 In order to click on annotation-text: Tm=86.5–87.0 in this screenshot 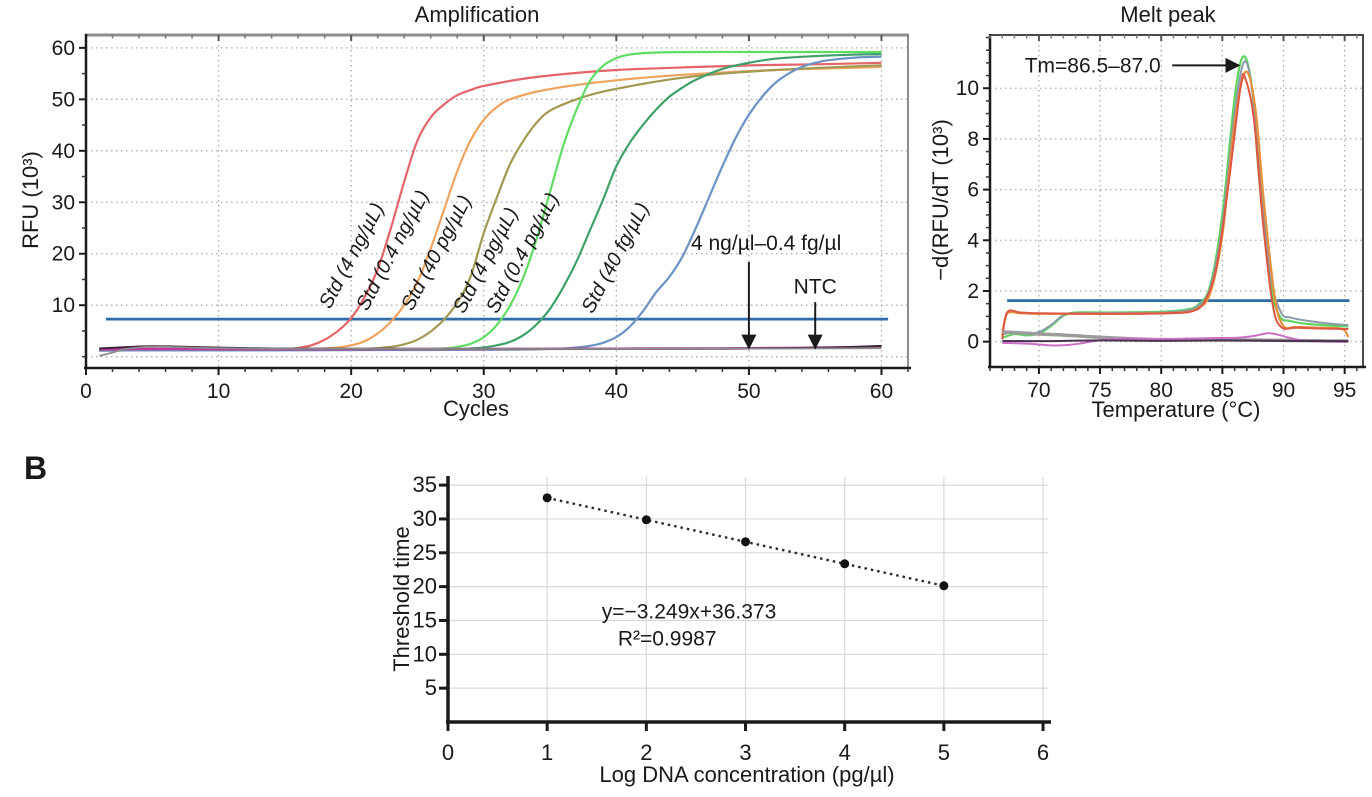, I will do `click(1093, 65)`.